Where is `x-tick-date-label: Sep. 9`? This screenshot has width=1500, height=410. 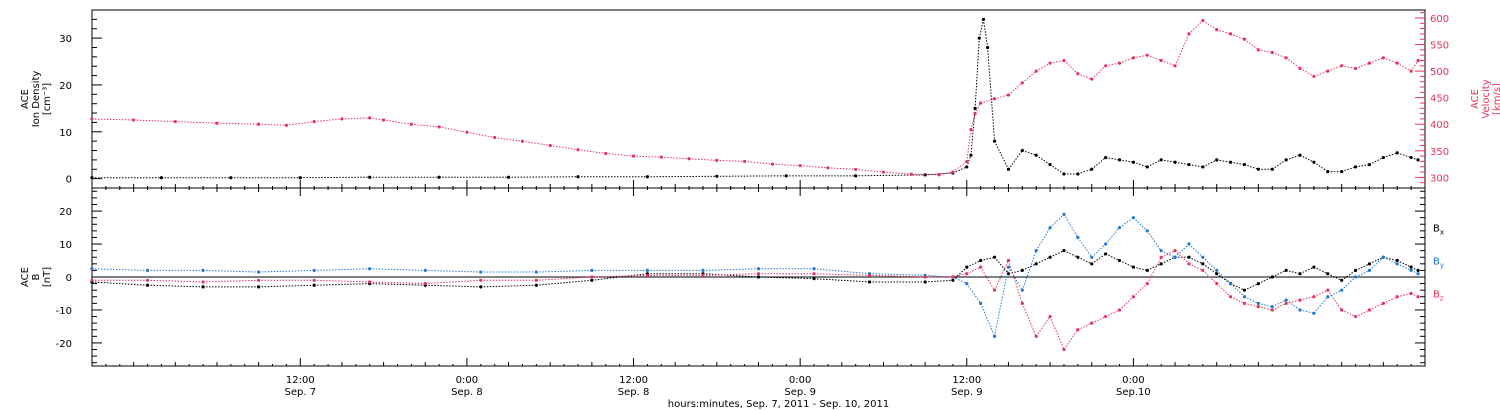
x-tick-date-label: Sep. 9 is located at coordinates (800, 392).